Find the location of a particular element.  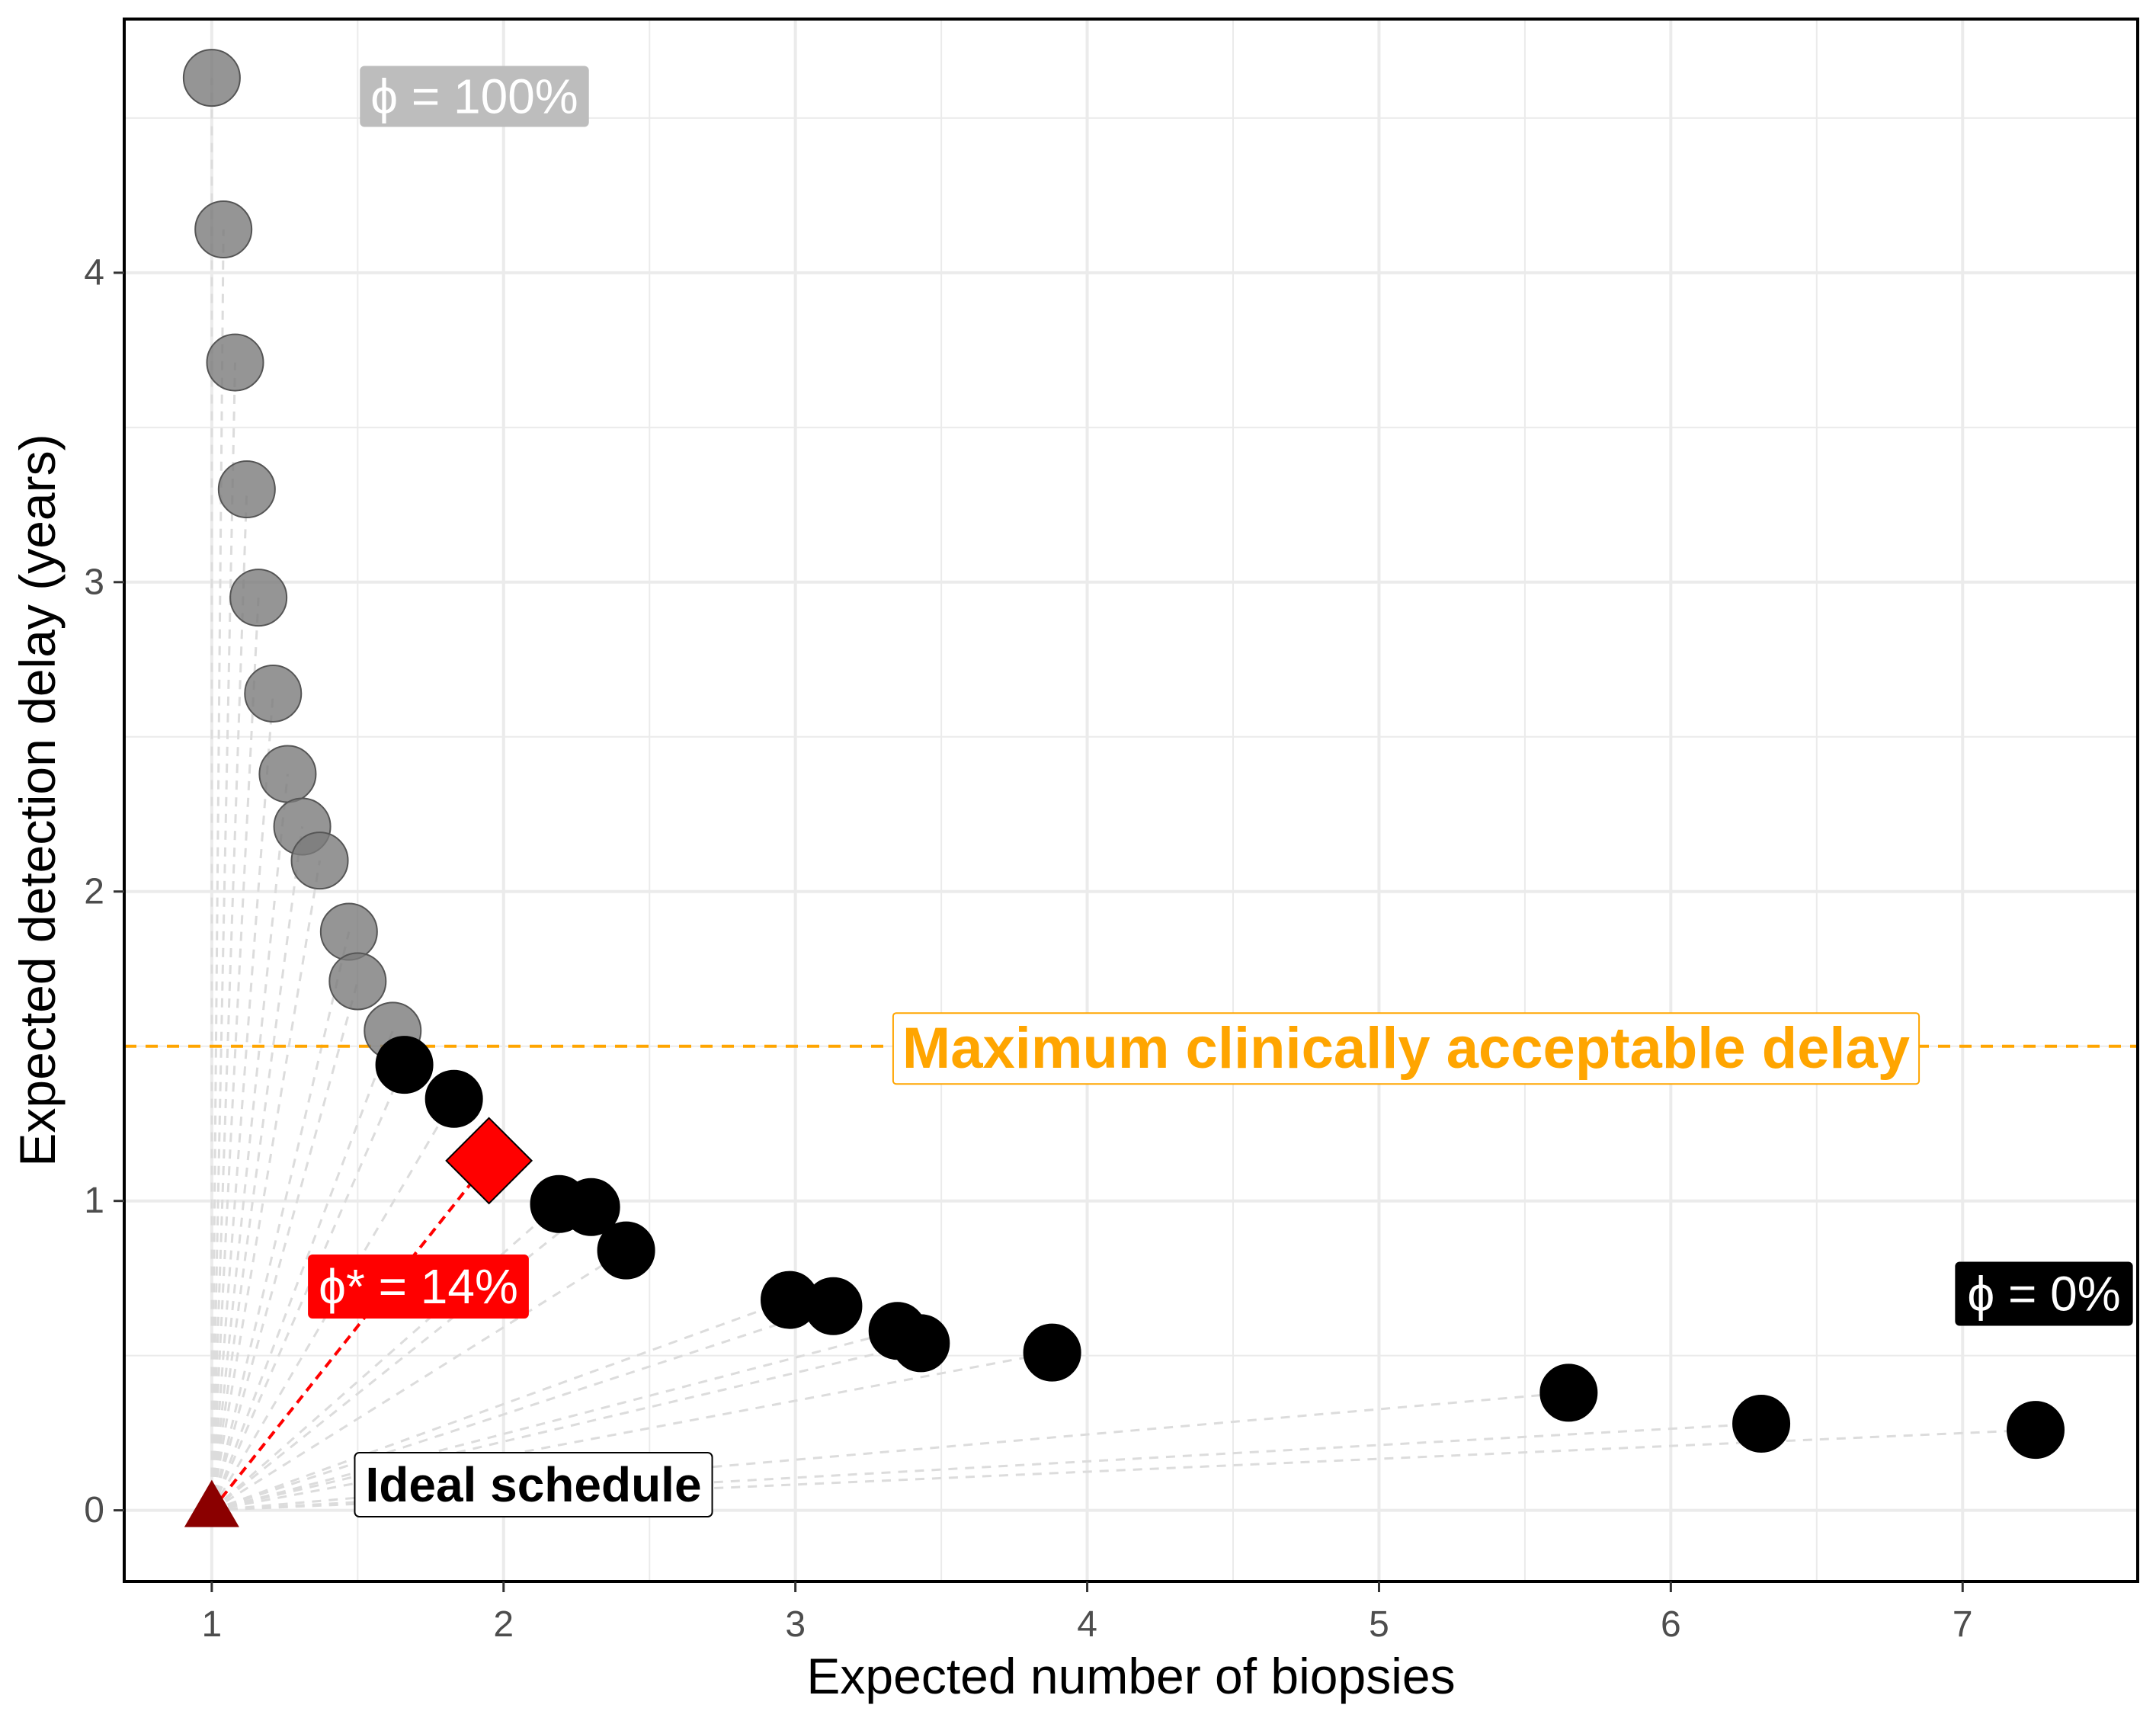

optimal-label: ϕ* = 14% is located at coordinates (418, 1287).